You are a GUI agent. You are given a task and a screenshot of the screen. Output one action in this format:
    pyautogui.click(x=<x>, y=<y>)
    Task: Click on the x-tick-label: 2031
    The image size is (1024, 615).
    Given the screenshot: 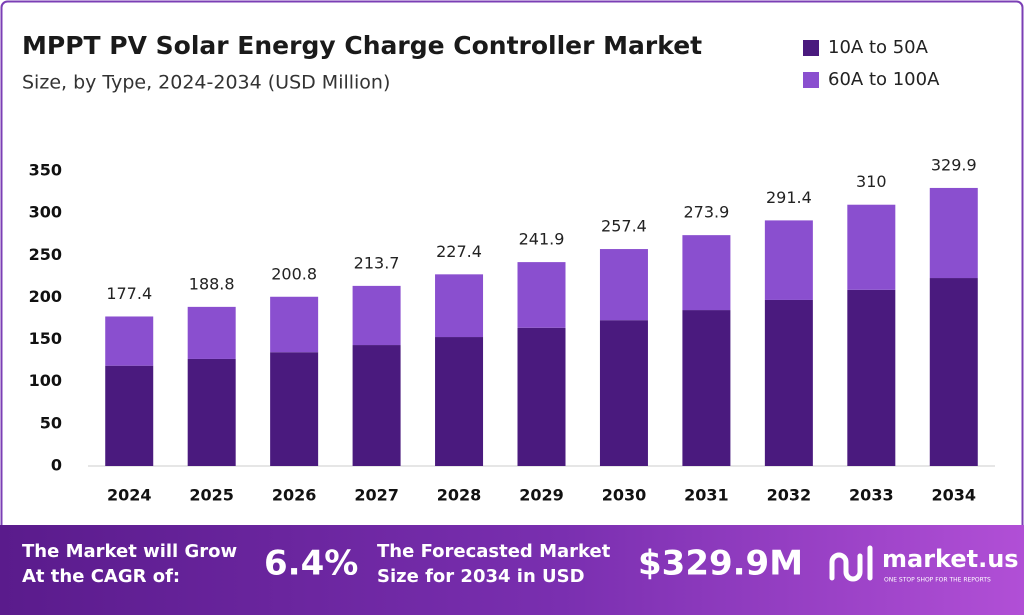 What is the action you would take?
    pyautogui.click(x=706, y=495)
    